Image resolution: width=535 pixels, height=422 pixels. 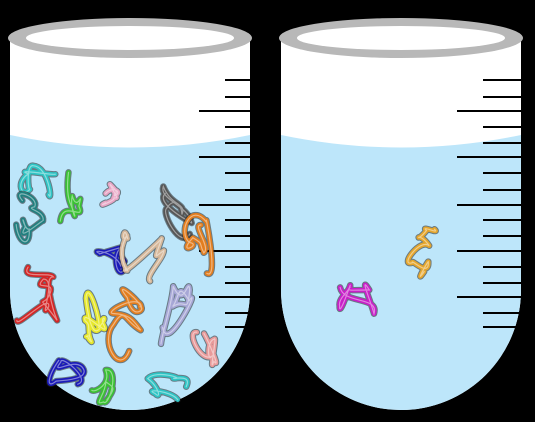 I want to click on protein-chain-orange, so click(x=198, y=244).